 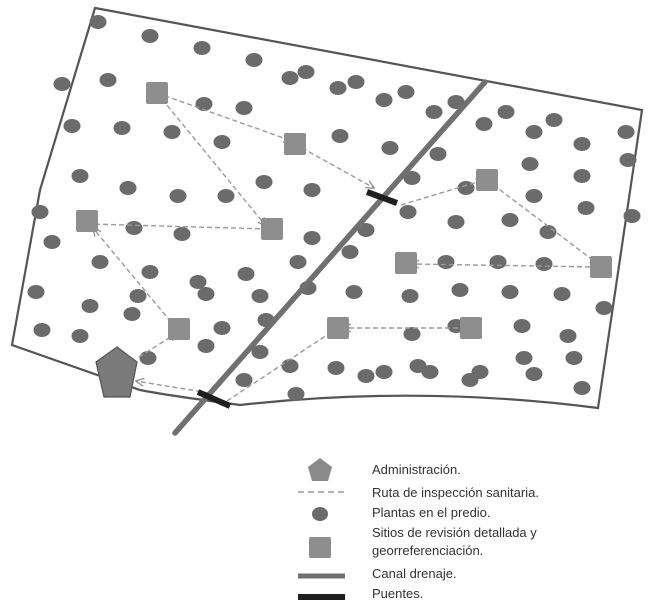 What do you see at coordinates (116, 372) in the screenshot?
I see `administration-icon` at bounding box center [116, 372].